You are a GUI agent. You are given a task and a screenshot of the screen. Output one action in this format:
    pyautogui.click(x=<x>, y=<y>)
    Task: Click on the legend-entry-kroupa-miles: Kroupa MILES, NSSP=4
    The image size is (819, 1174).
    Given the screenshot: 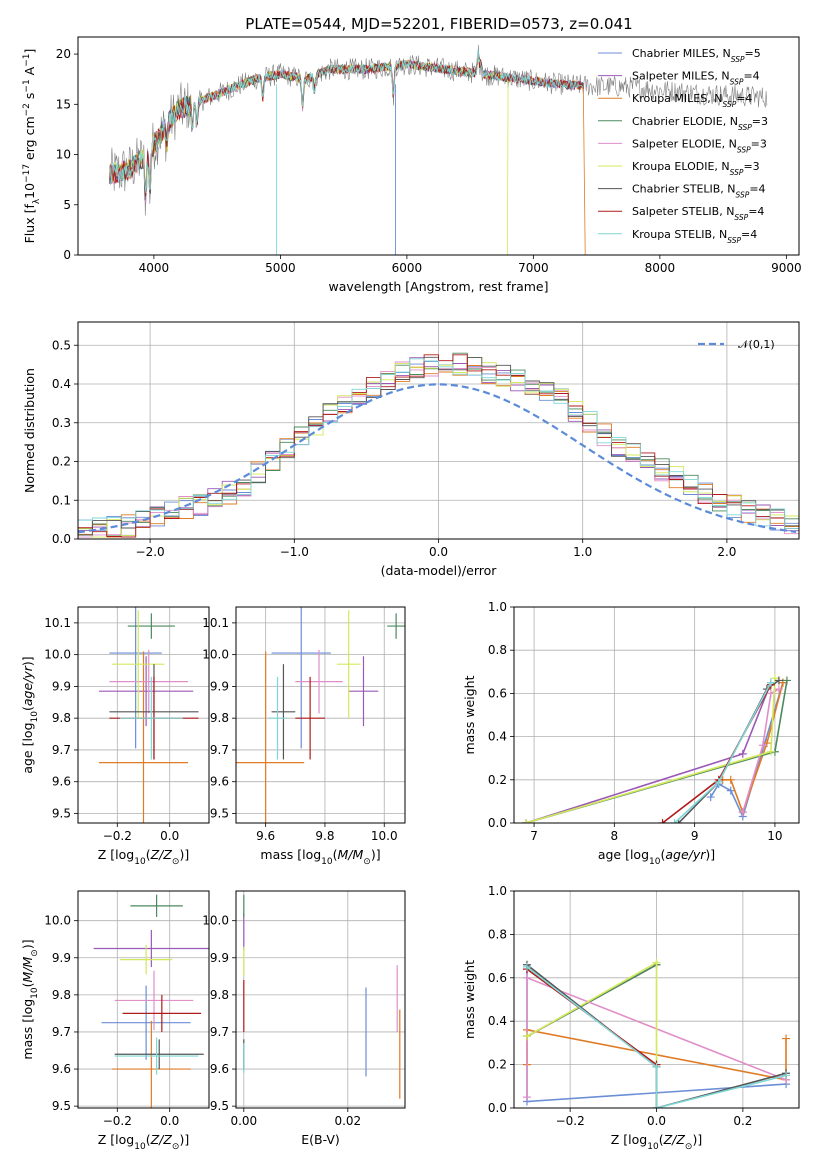 What is the action you would take?
    pyautogui.click(x=692, y=100)
    